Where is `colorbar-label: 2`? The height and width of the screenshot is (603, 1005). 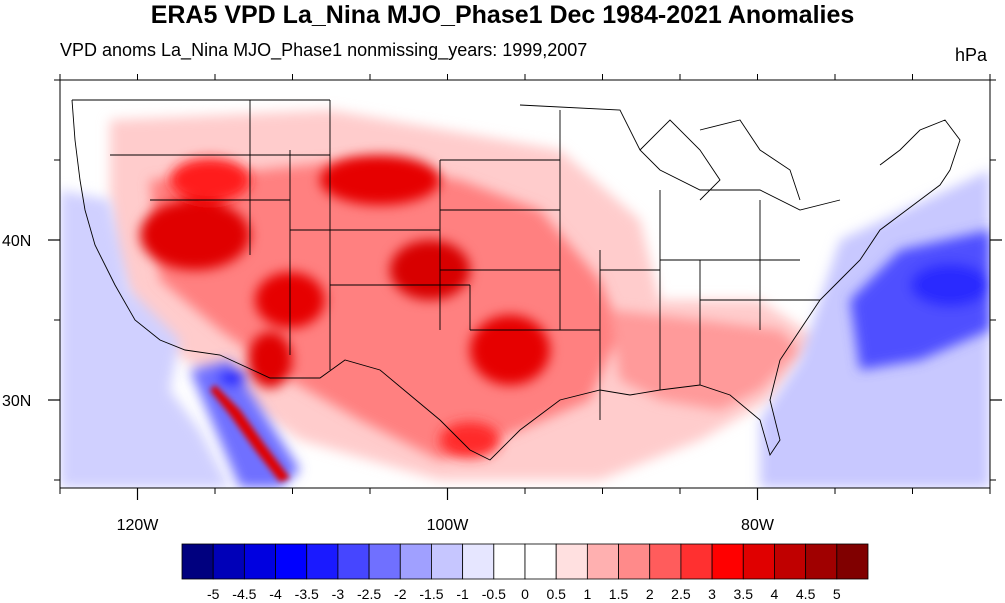 colorbar-label: 2 is located at coordinates (649, 594).